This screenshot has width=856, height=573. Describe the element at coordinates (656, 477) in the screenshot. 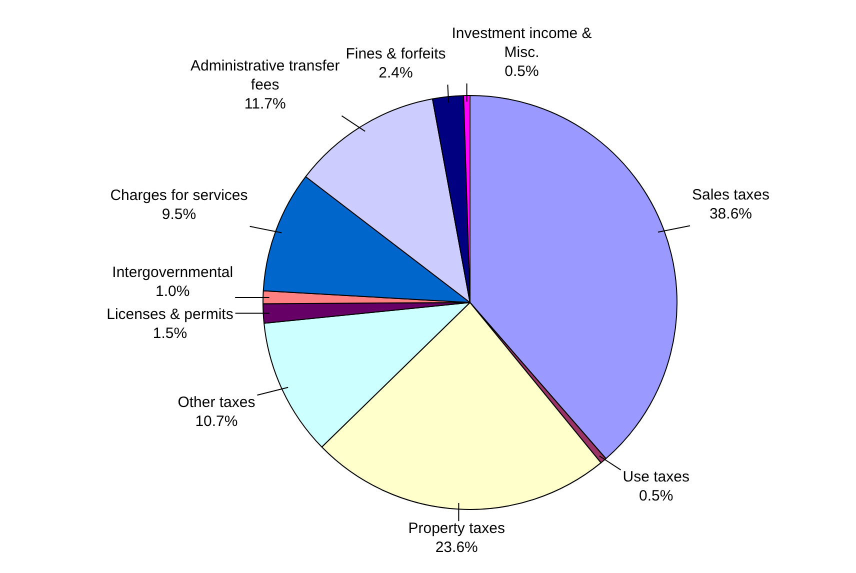

I see `slice-label: Use taxes` at that location.